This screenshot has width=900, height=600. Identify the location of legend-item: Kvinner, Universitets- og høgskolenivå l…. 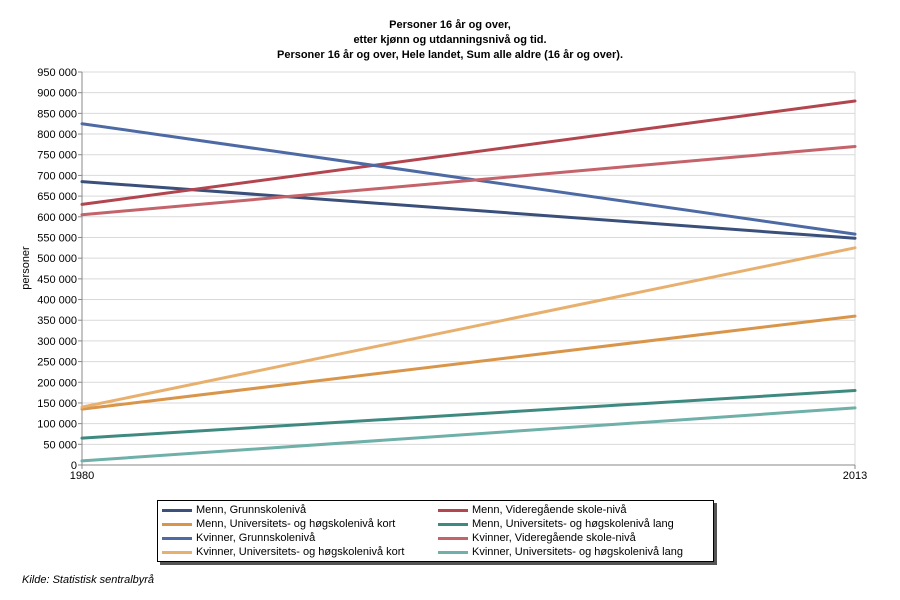
(573, 552).